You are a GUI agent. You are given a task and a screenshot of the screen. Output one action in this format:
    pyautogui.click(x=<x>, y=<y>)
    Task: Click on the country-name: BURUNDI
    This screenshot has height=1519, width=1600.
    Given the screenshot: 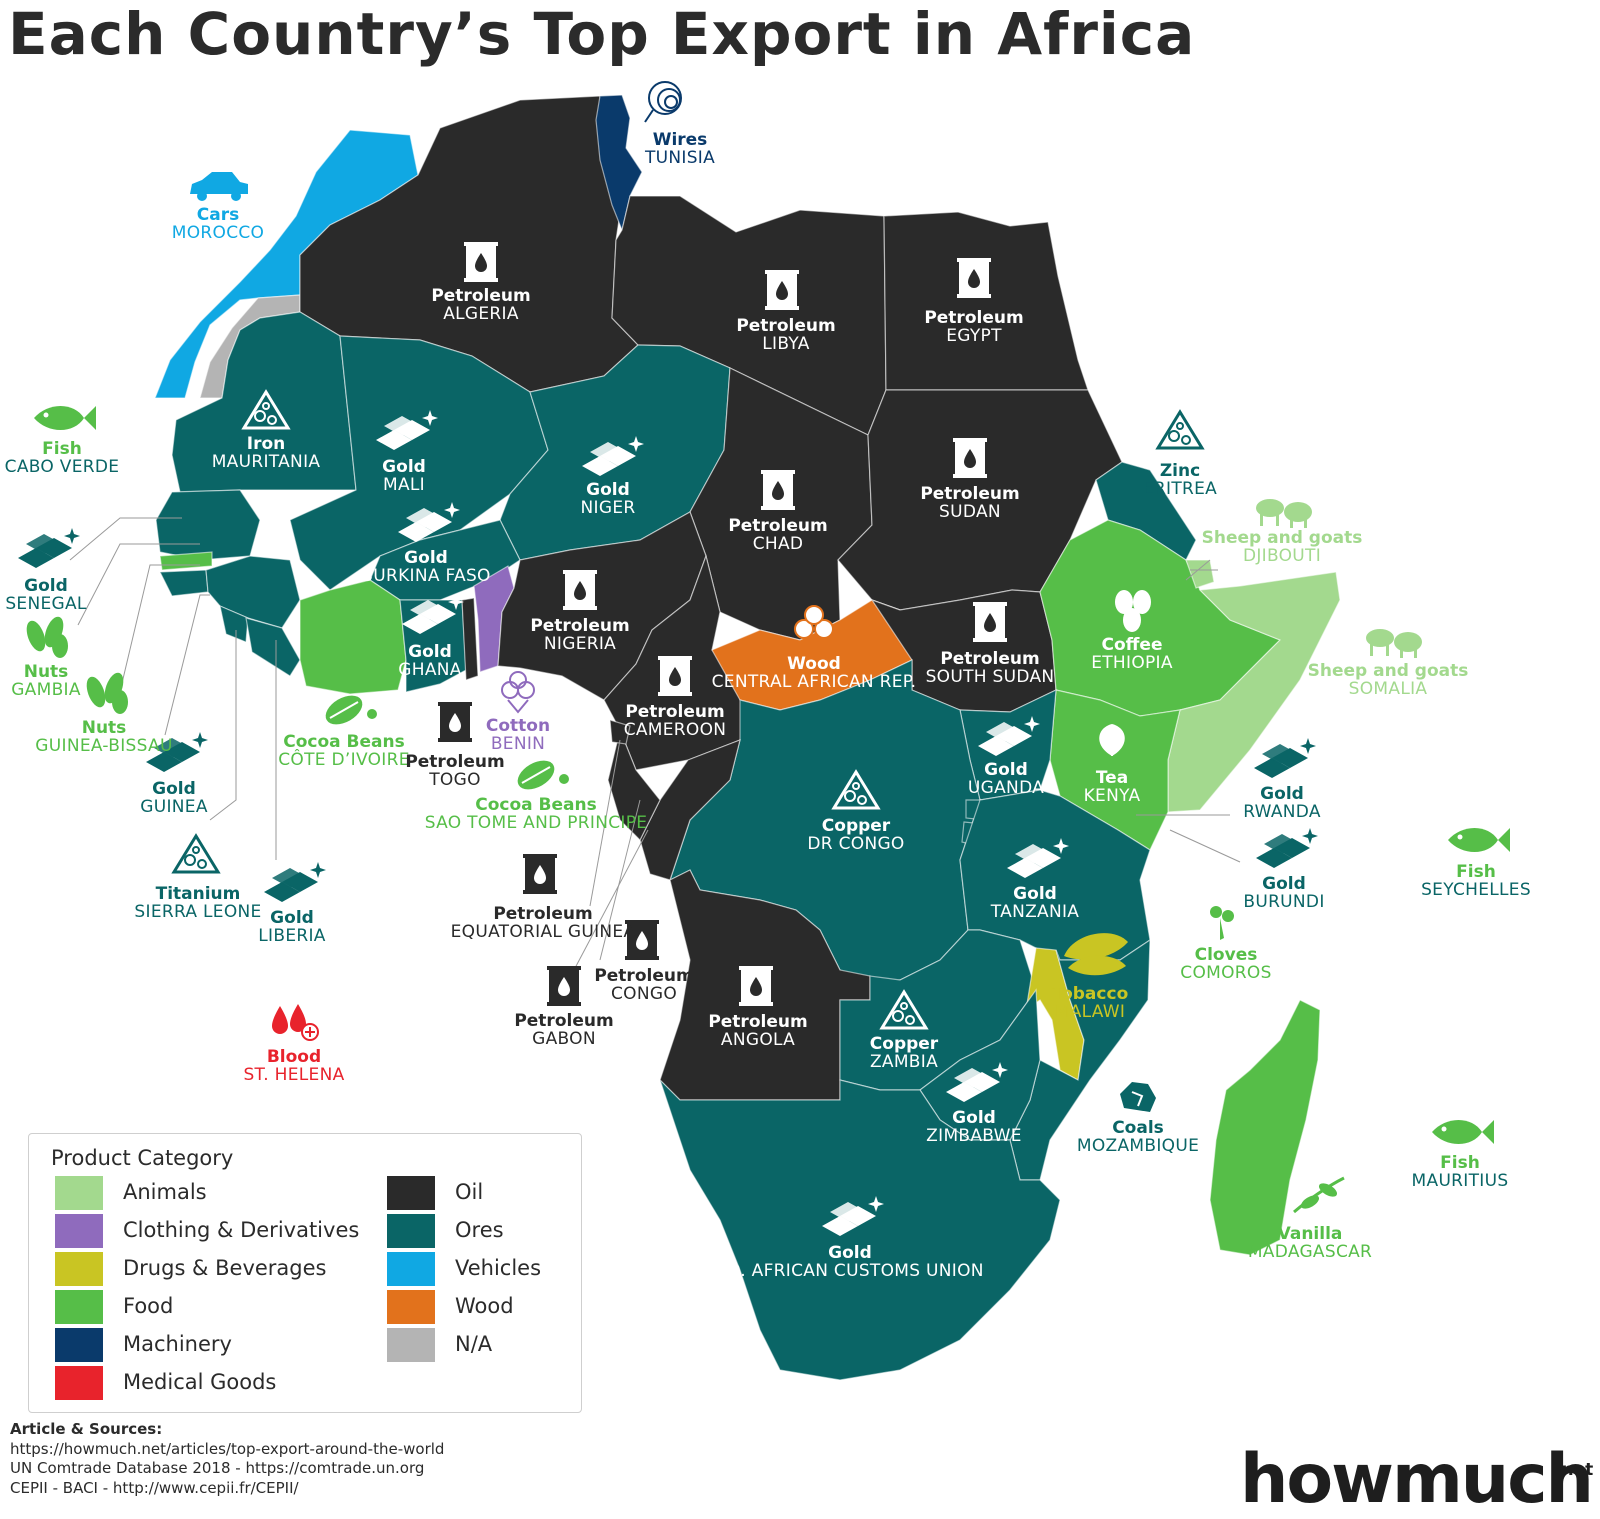 What is the action you would take?
    pyautogui.click(x=1284, y=901)
    